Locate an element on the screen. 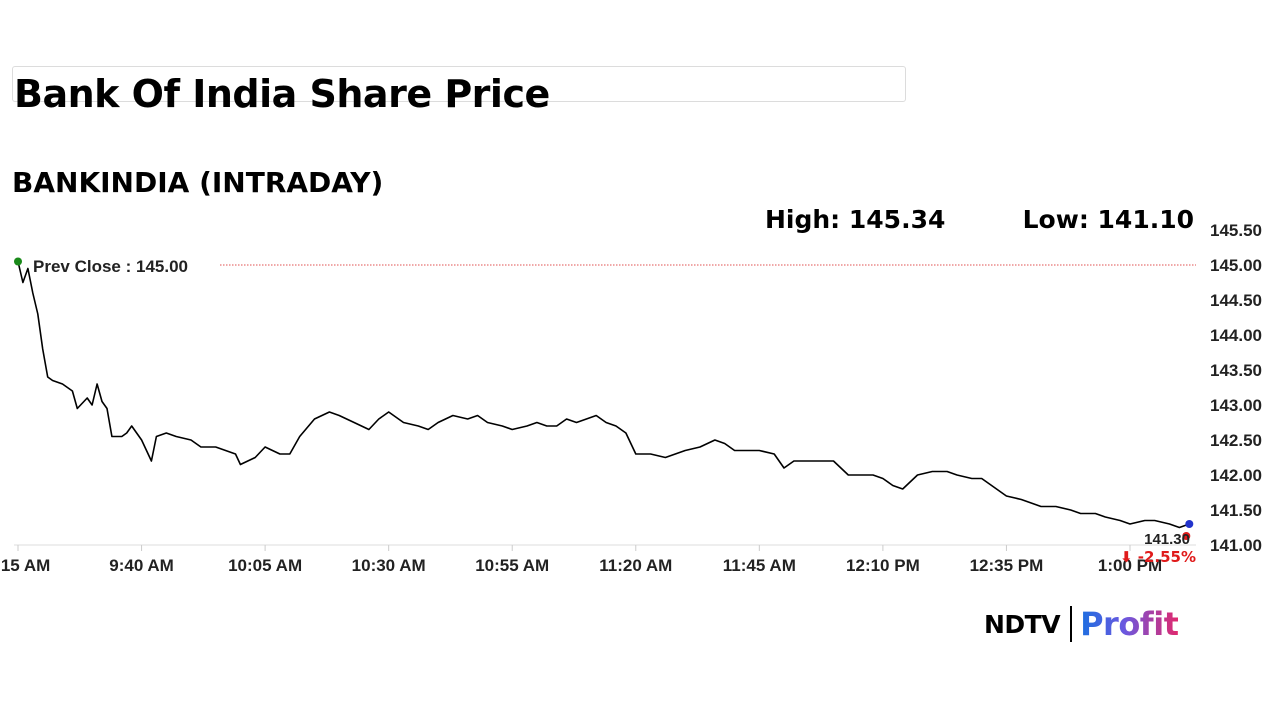 This screenshot has width=1280, height=720. low-label: Low: 141.10 is located at coordinates (1108, 219).